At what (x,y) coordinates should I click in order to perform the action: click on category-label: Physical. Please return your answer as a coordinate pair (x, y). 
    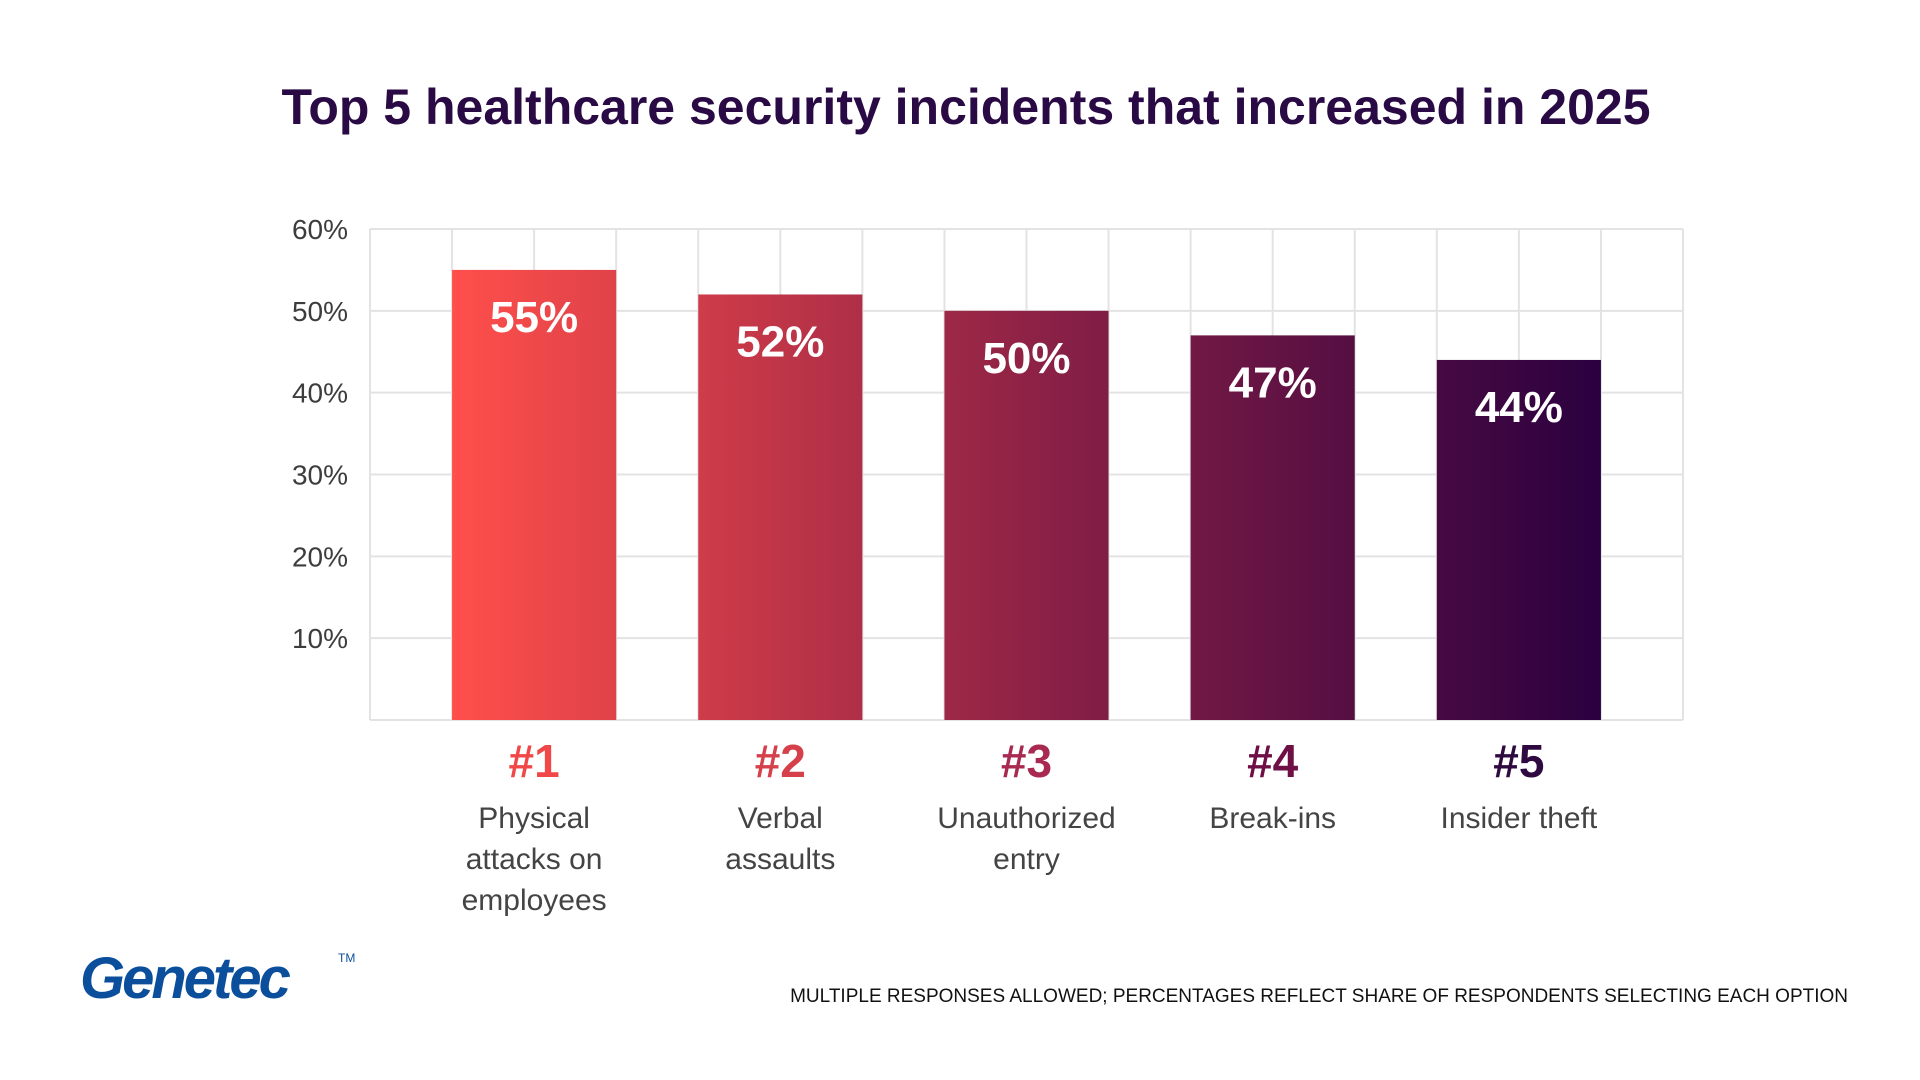
    Looking at the image, I should click on (534, 818).